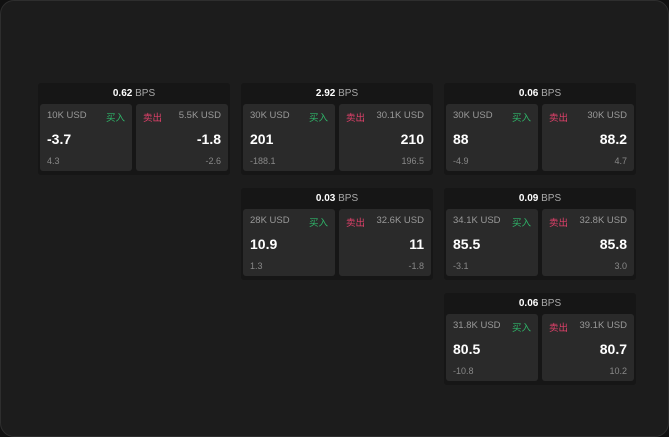 This screenshot has height=437, width=669. What do you see at coordinates (400, 115) in the screenshot?
I see `sell-size: 30.1K USD` at bounding box center [400, 115].